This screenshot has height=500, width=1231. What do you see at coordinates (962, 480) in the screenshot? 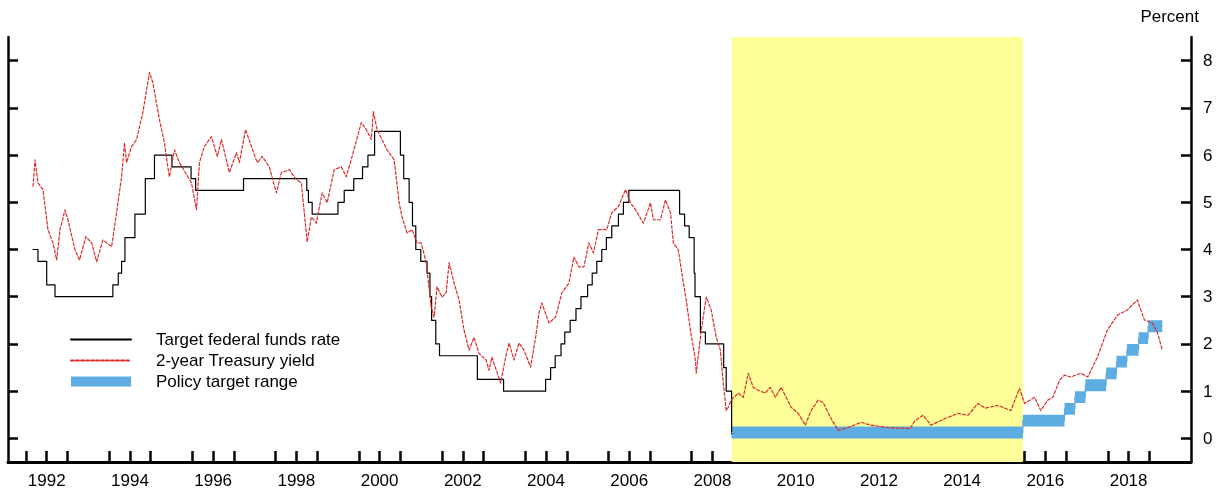
I see `x-tick-label: 2014` at bounding box center [962, 480].